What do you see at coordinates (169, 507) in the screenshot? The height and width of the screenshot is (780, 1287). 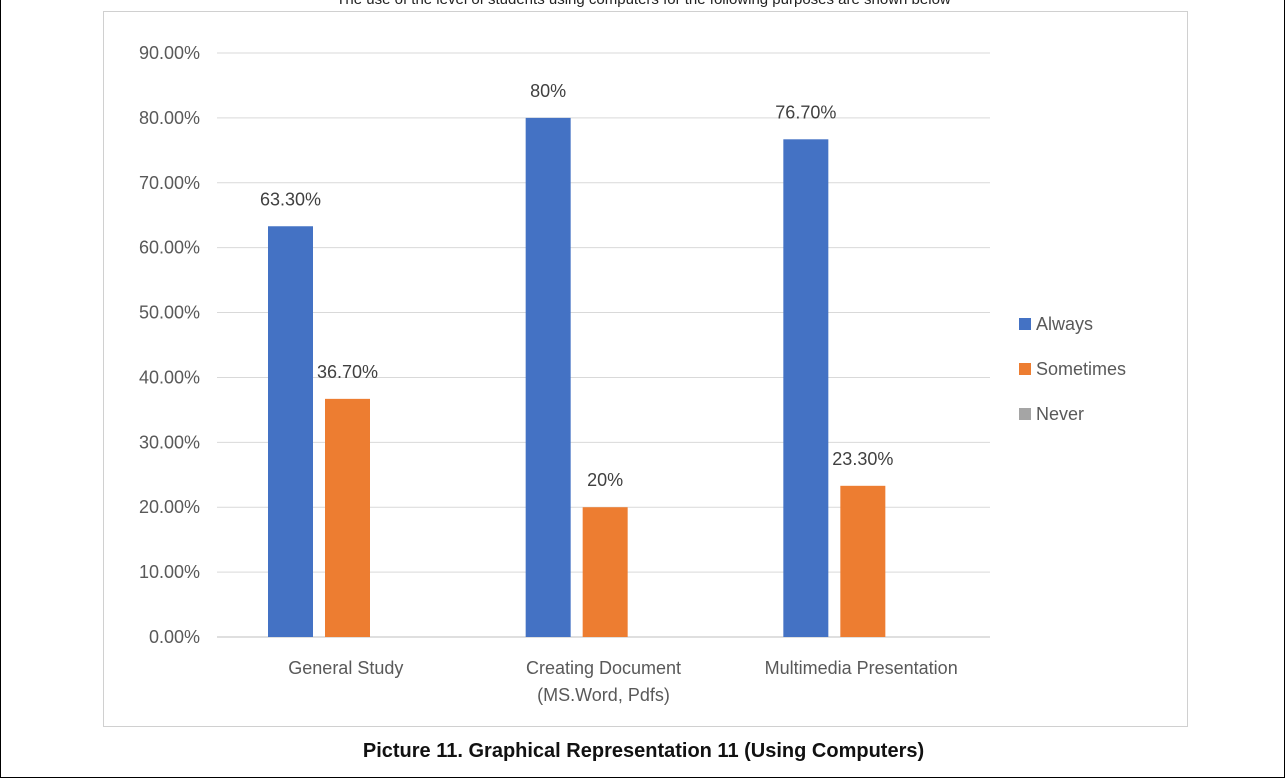 I see `y-tick-label: 20.00%` at bounding box center [169, 507].